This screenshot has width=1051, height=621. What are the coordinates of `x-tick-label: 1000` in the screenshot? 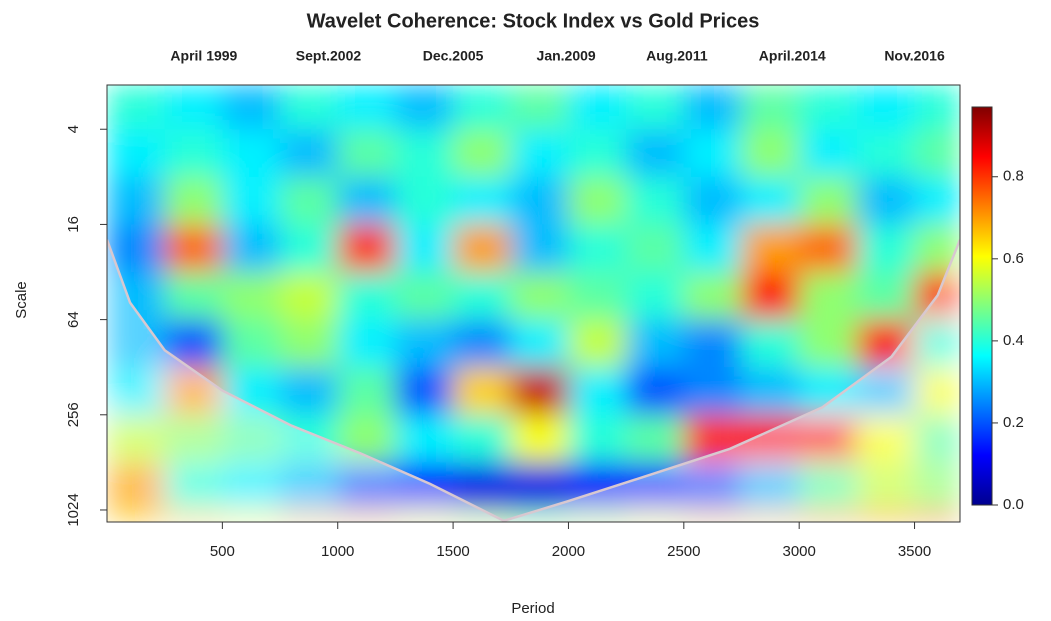 It's located at (337, 551).